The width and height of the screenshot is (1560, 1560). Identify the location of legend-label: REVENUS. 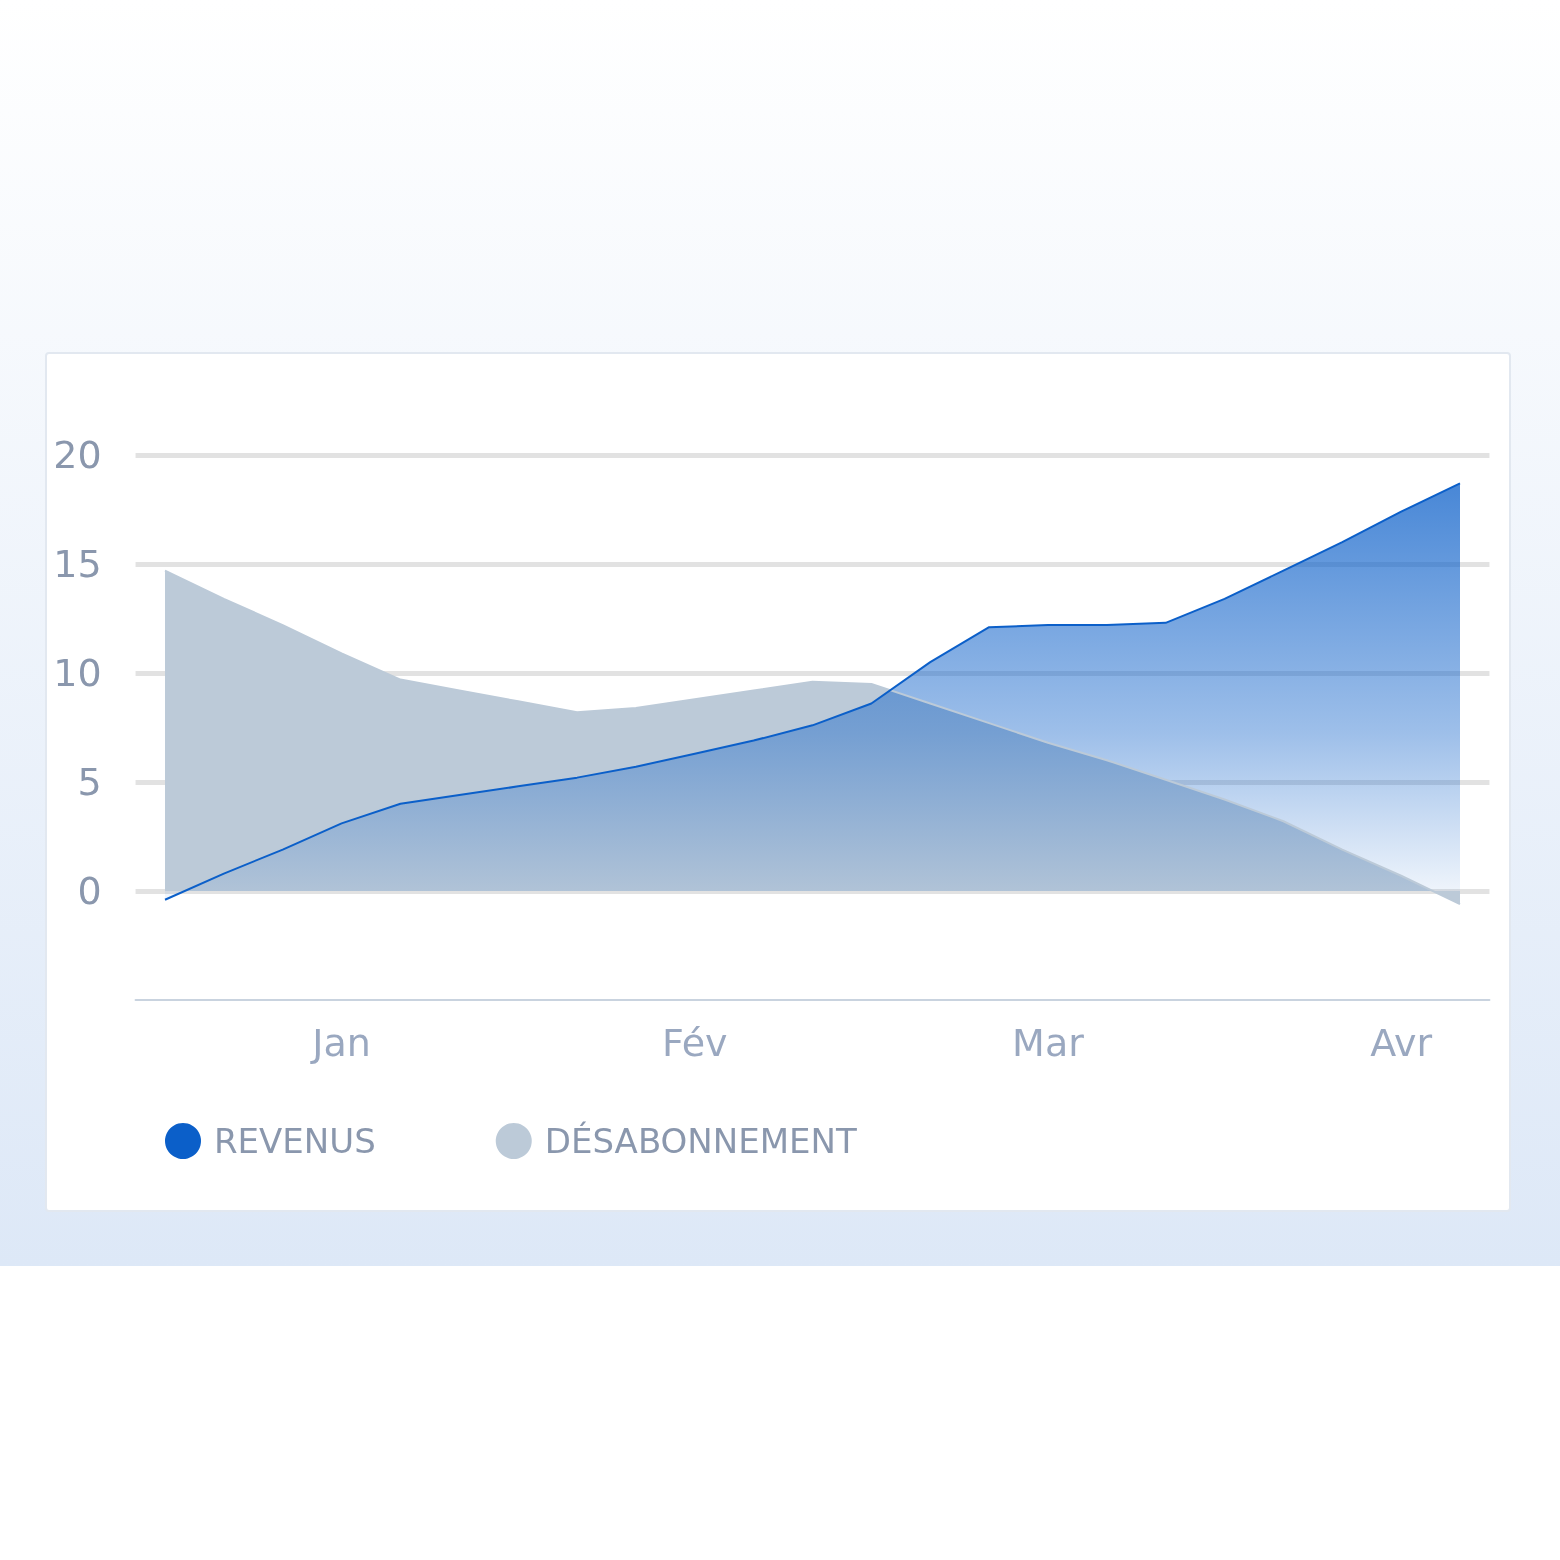
(295, 1141).